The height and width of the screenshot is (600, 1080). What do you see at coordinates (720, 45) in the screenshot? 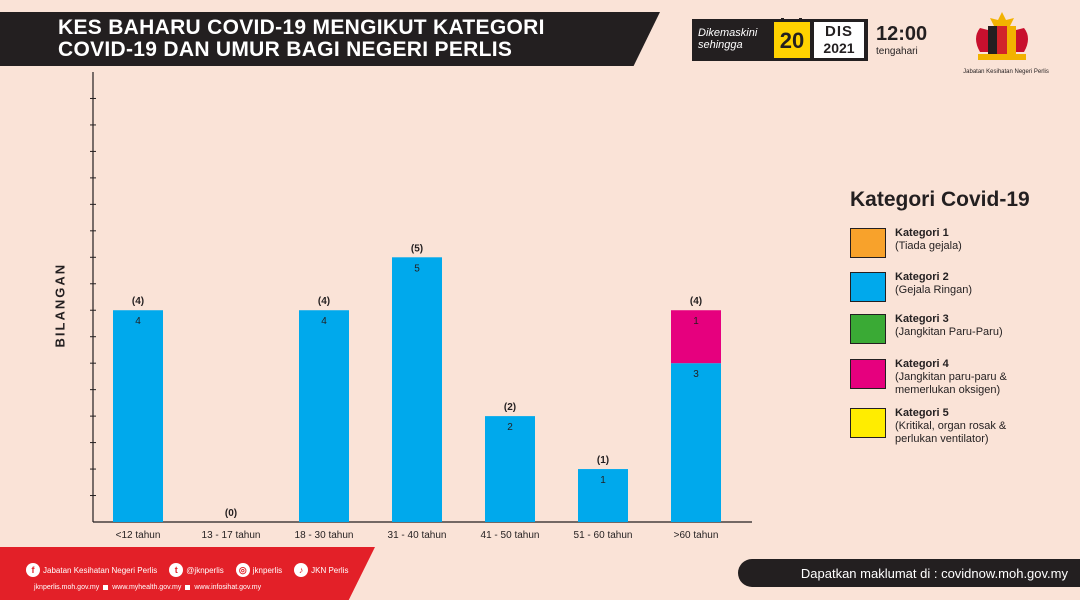
I see `update-label-line-2: sehingga` at bounding box center [720, 45].